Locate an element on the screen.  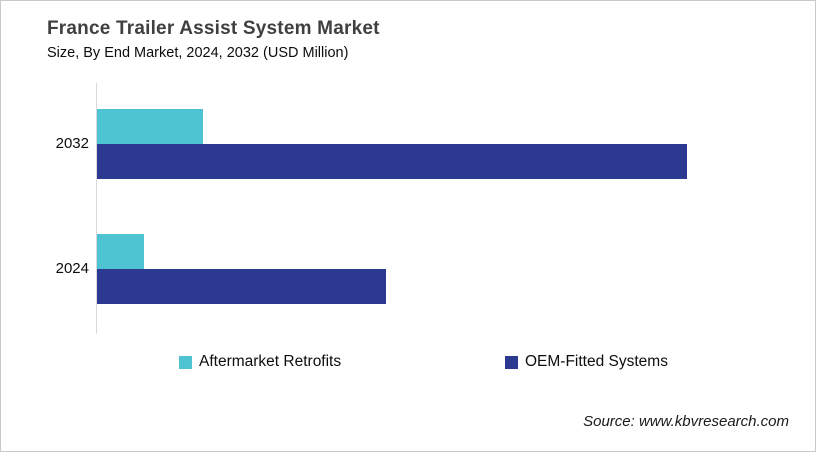
bar-group-2024: 2024 is located at coordinates (221, 269).